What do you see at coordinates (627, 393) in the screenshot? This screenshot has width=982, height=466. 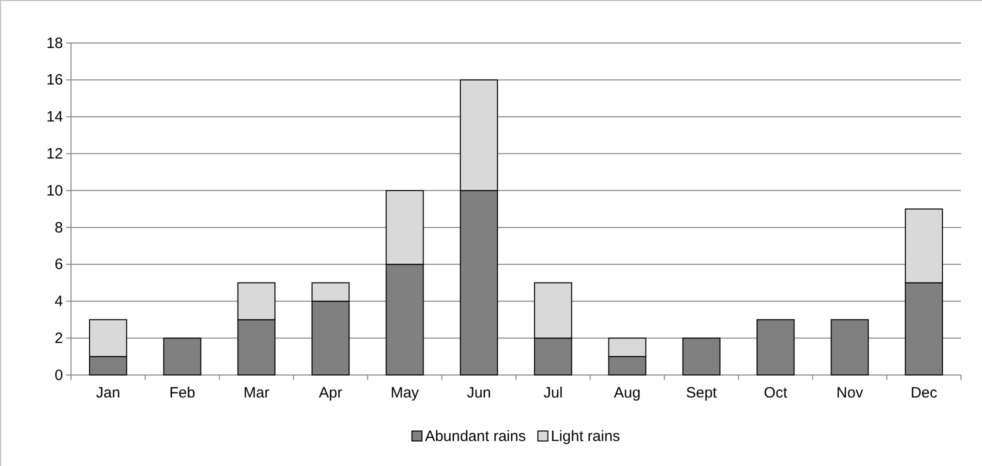 I see `x-tick-label: Aug` at bounding box center [627, 393].